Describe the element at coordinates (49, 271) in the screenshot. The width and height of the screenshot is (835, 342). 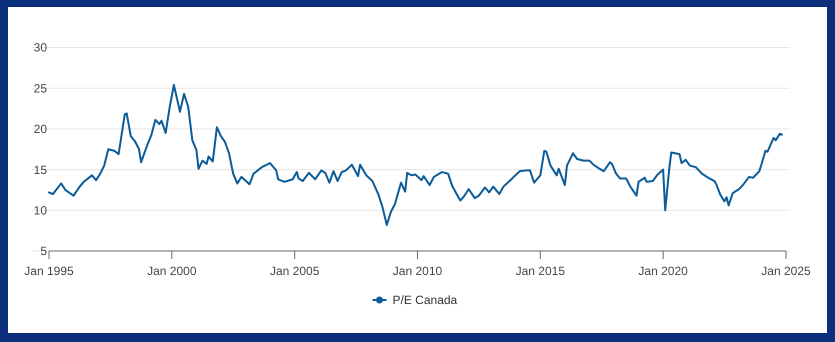
I see `x-tick-label: Jan 1995` at that location.